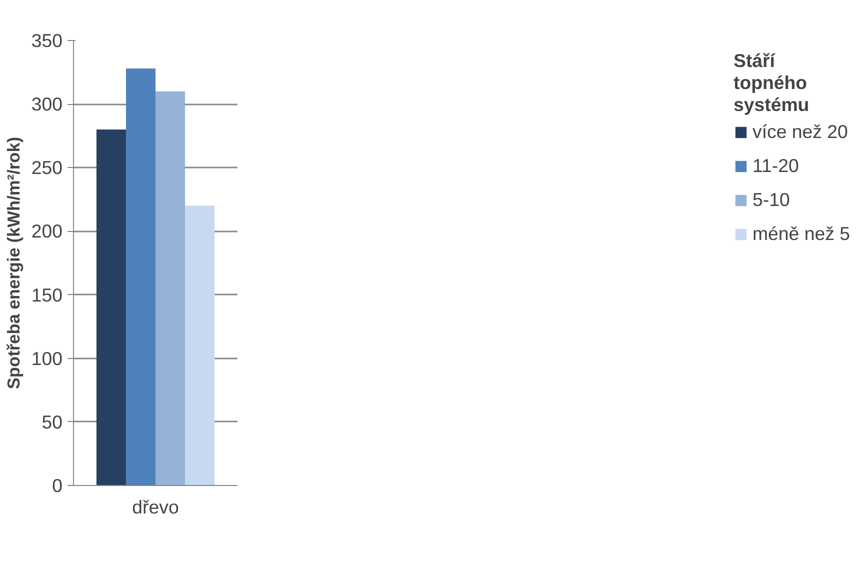  I want to click on y-tick-label: 100, so click(47, 358).